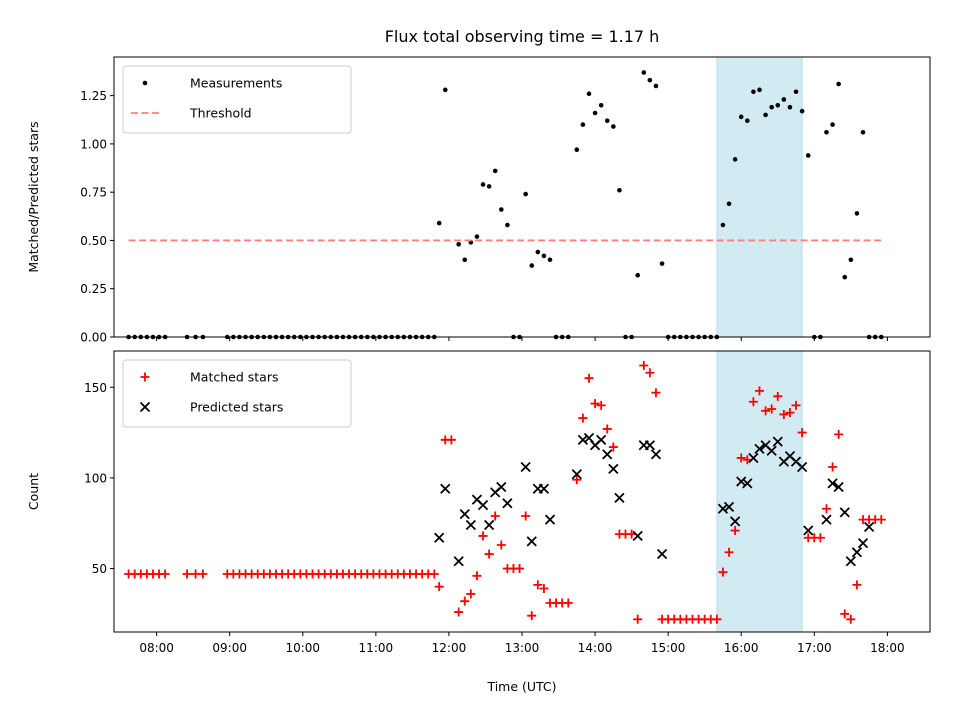 The width and height of the screenshot is (960, 724). Describe the element at coordinates (521, 686) in the screenshot. I see `x-axis-label: Time (UTC)` at that location.